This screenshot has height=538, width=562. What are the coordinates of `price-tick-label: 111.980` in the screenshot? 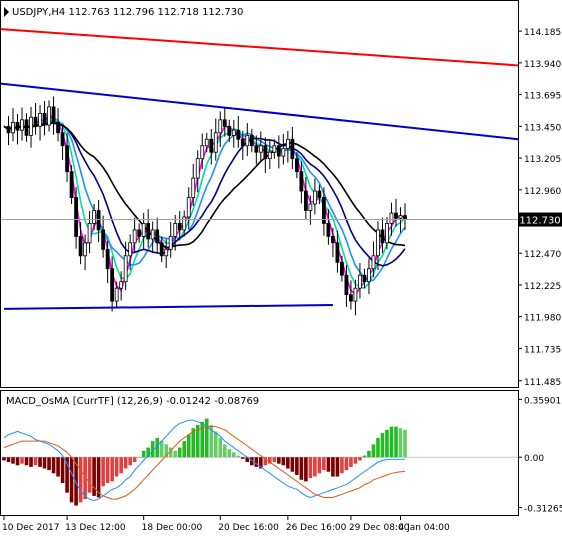 It's located at (542, 319).